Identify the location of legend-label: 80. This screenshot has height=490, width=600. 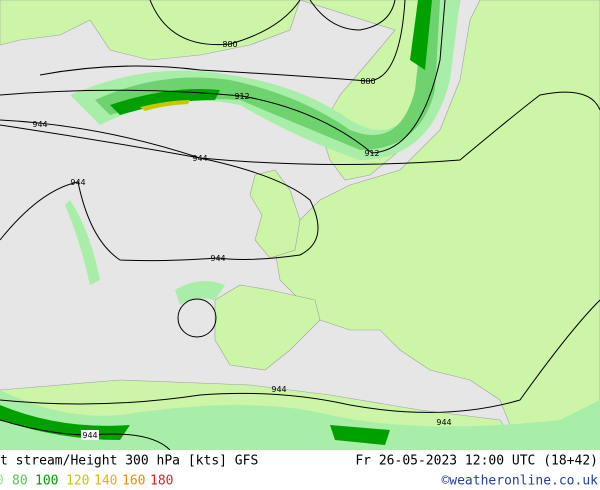
(20, 481).